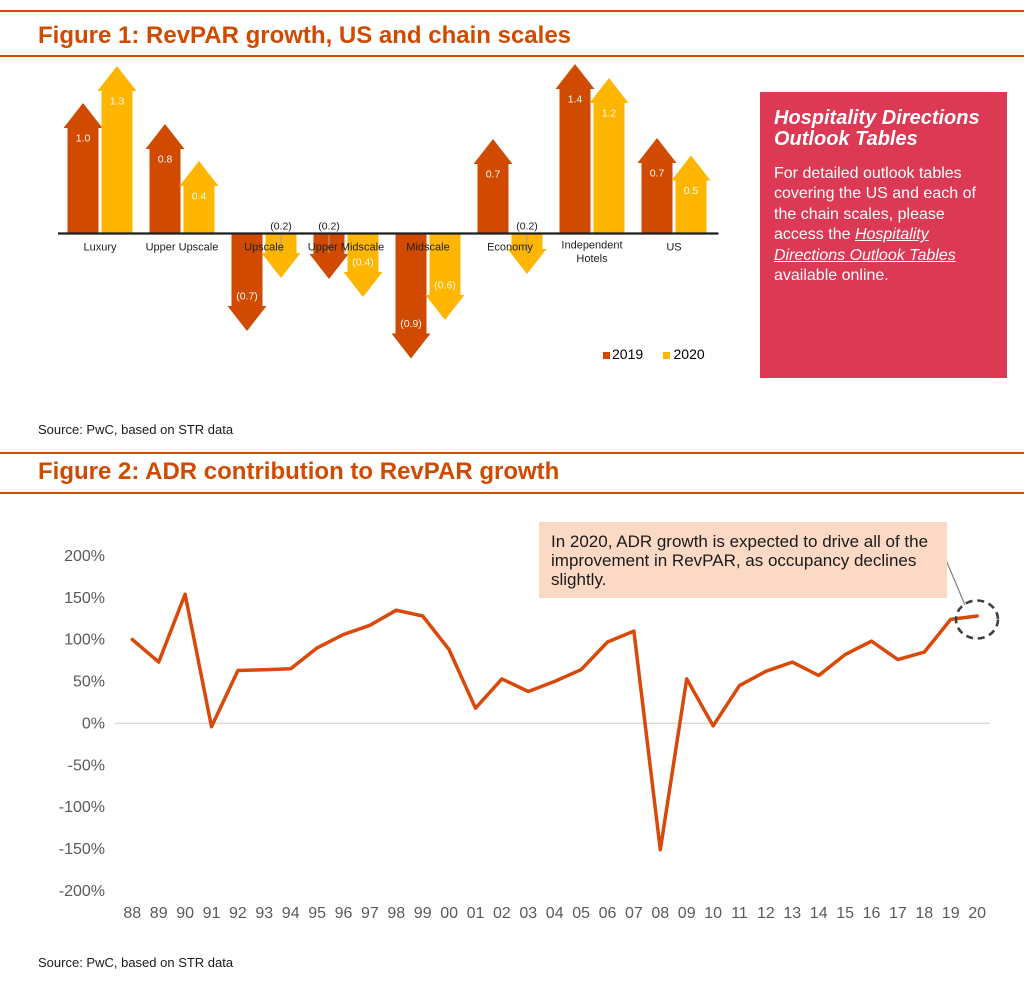  I want to click on svg-text: 01, so click(476, 913).